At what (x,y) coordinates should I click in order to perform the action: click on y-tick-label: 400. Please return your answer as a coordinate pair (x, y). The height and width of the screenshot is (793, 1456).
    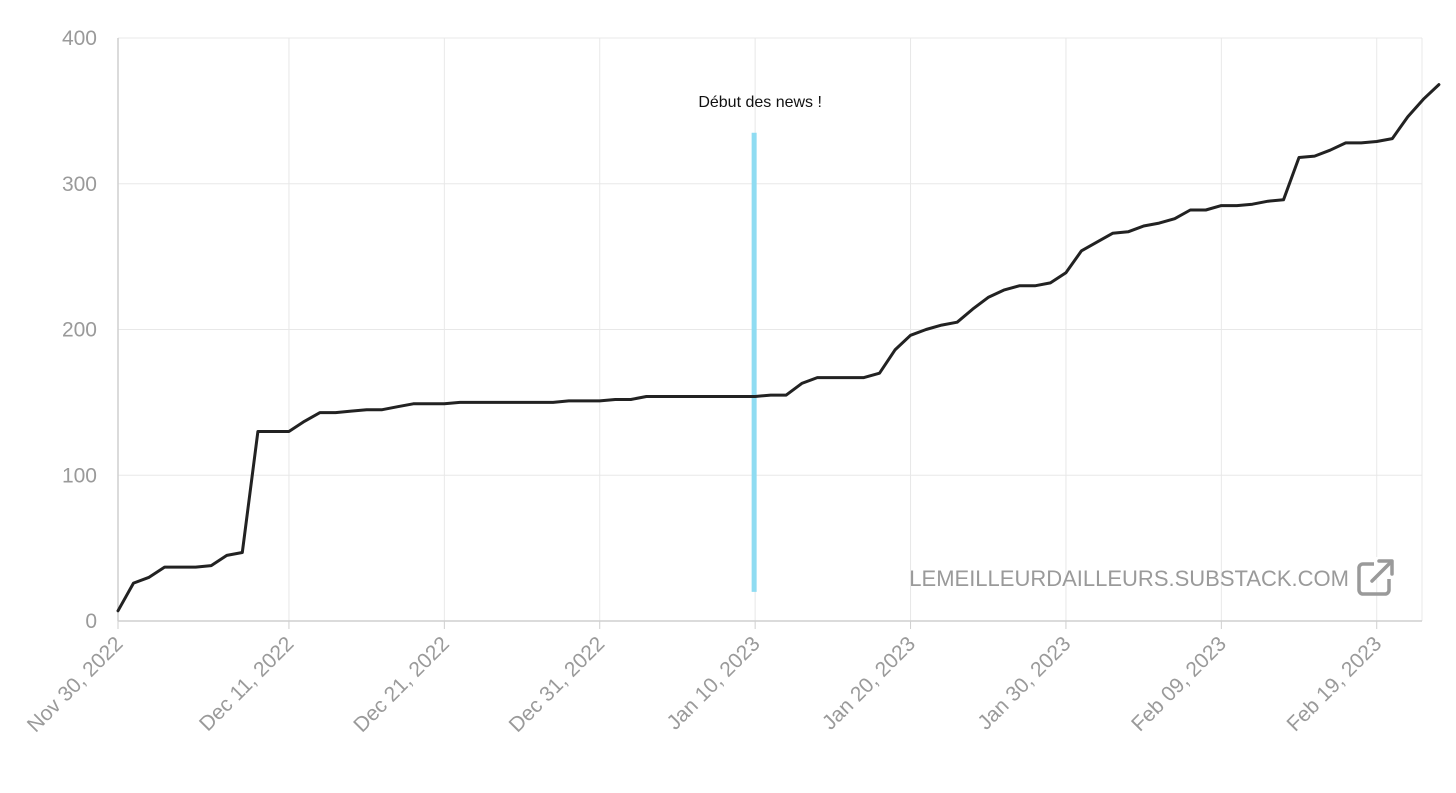
    Looking at the image, I should click on (79, 38).